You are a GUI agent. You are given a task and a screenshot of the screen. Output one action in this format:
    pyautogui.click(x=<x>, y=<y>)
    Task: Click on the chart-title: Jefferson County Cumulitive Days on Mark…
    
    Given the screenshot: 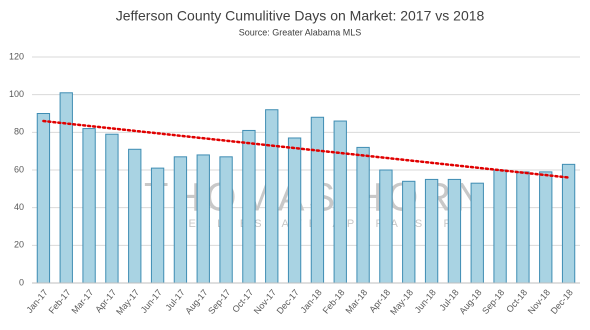 What is the action you would take?
    pyautogui.click(x=300, y=16)
    